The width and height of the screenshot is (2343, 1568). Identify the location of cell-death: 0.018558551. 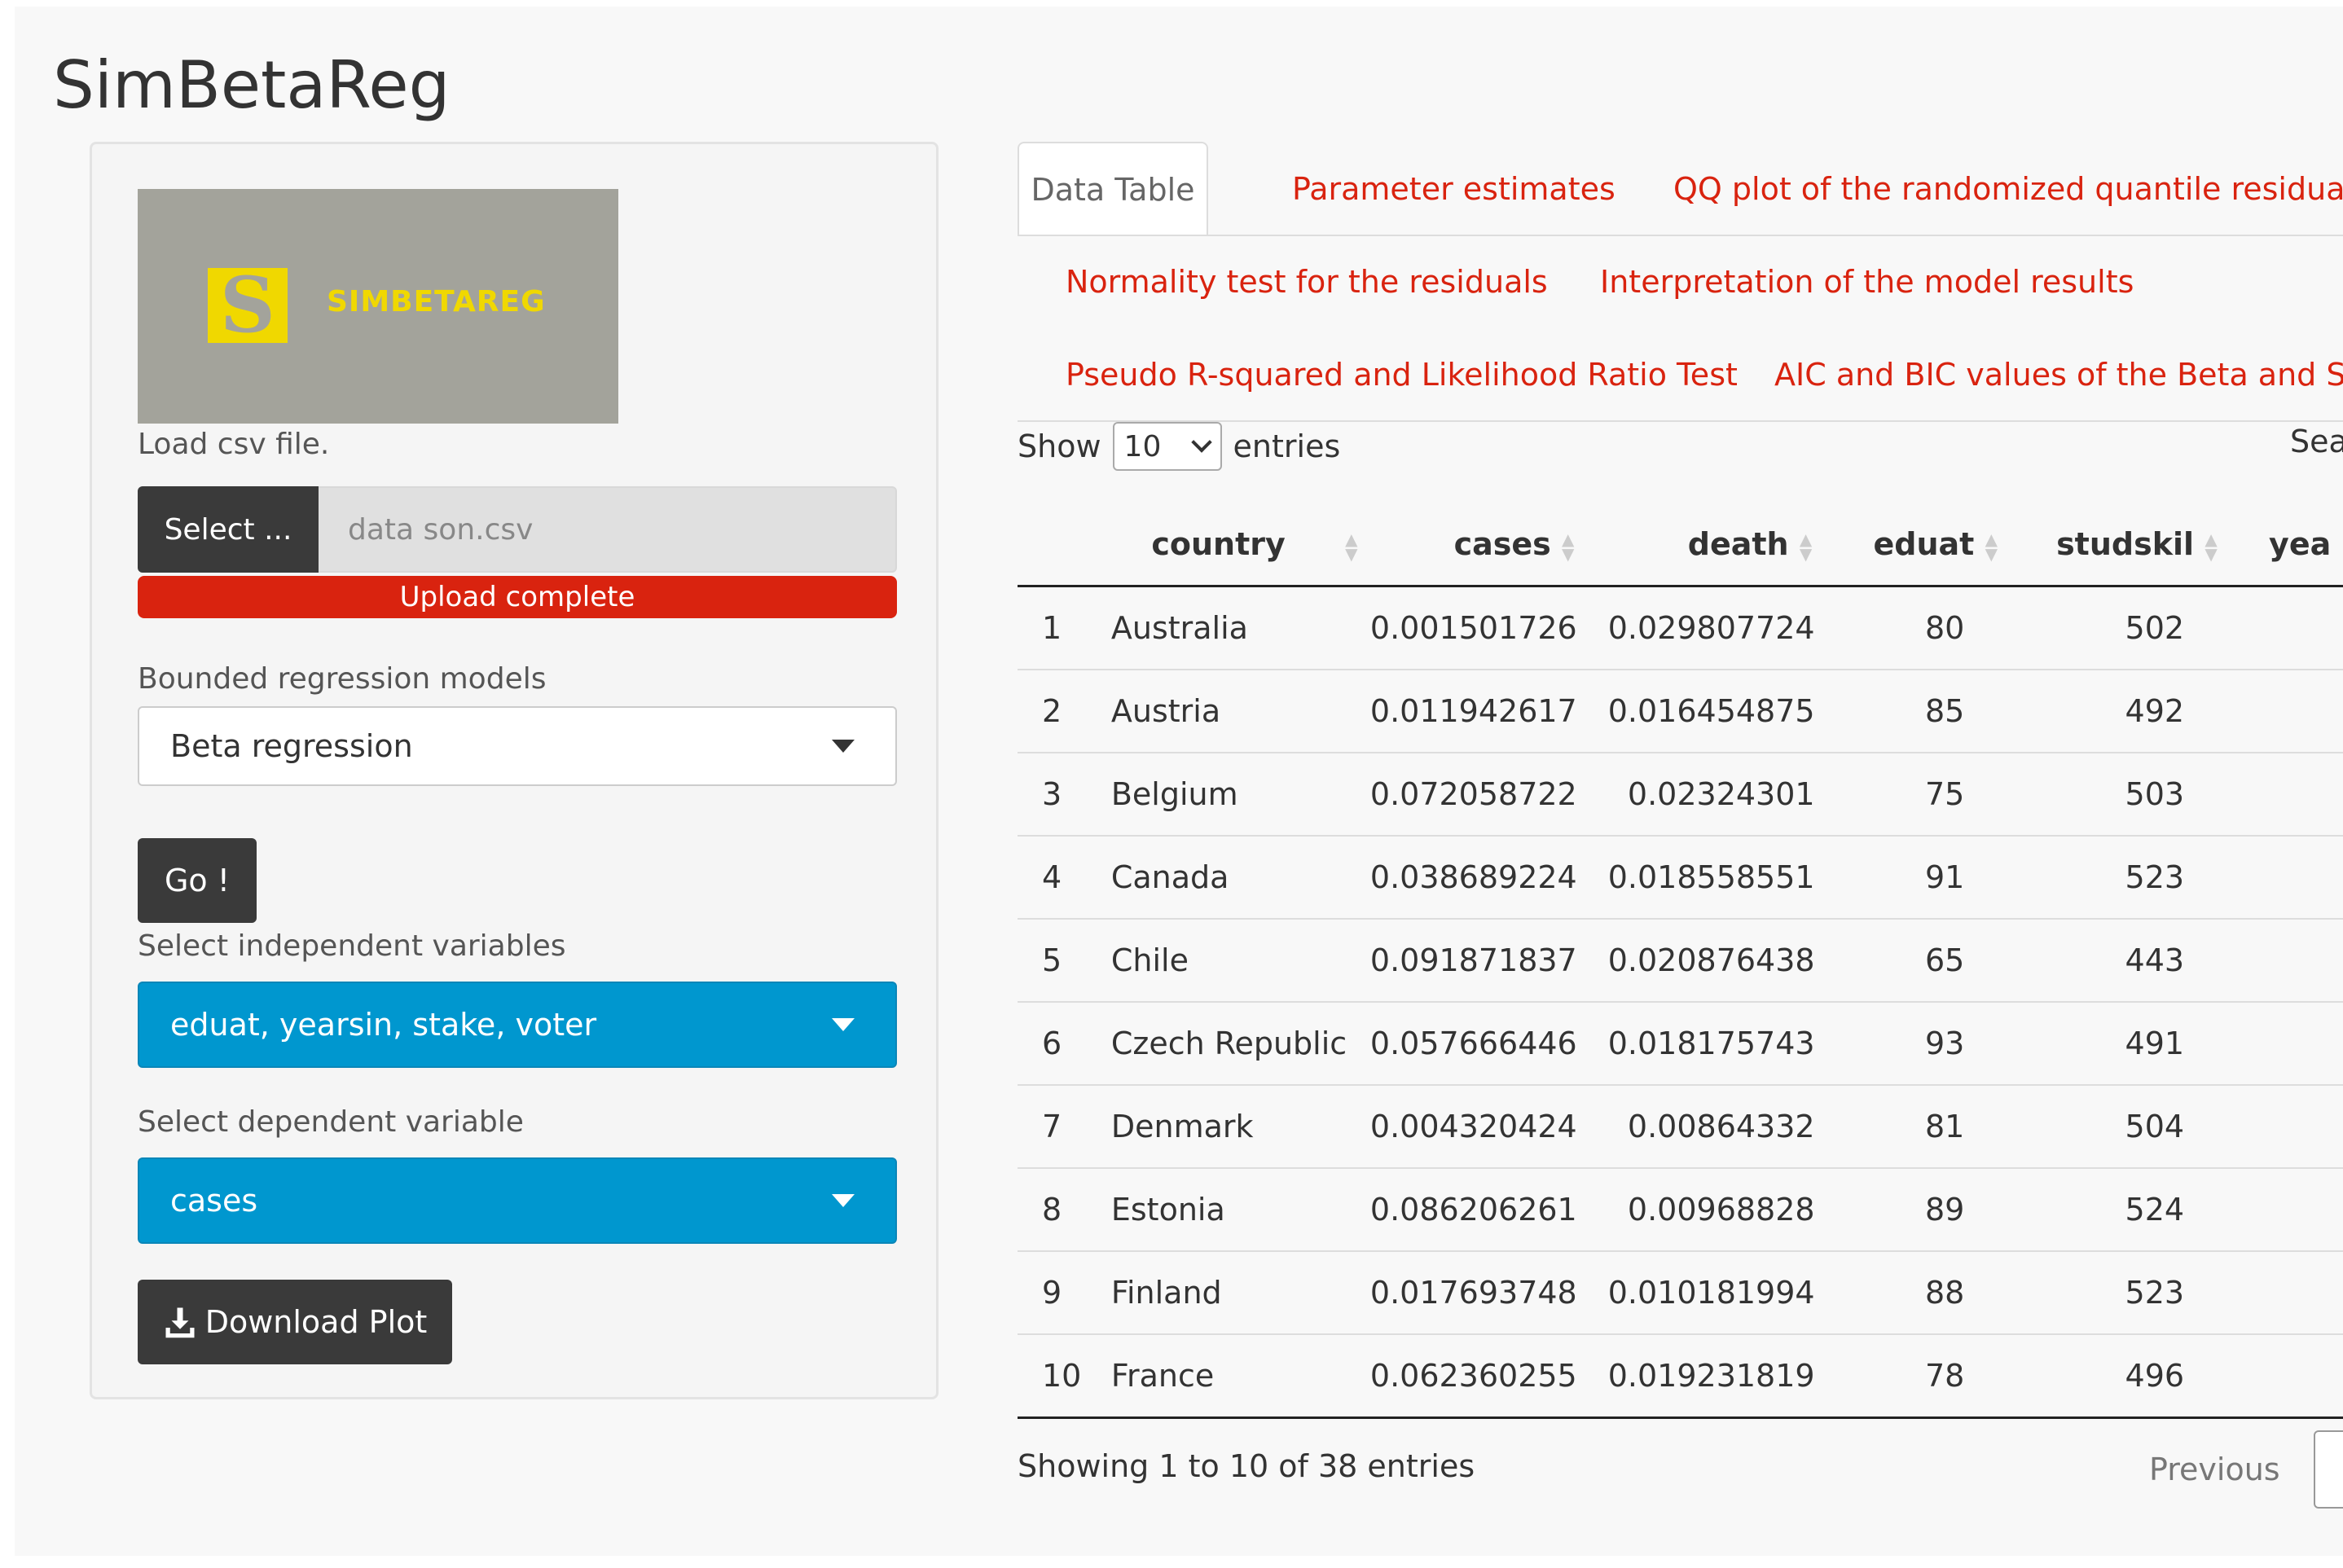
(1695, 878).